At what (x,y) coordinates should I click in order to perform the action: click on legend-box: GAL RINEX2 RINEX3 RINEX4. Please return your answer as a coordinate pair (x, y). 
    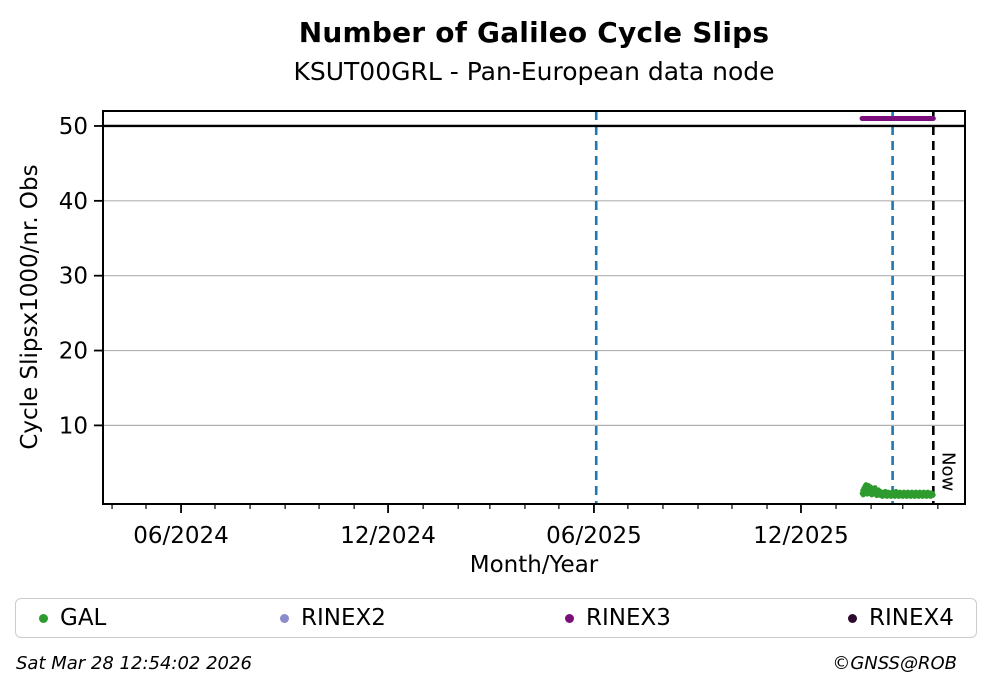
    Looking at the image, I should click on (496, 618).